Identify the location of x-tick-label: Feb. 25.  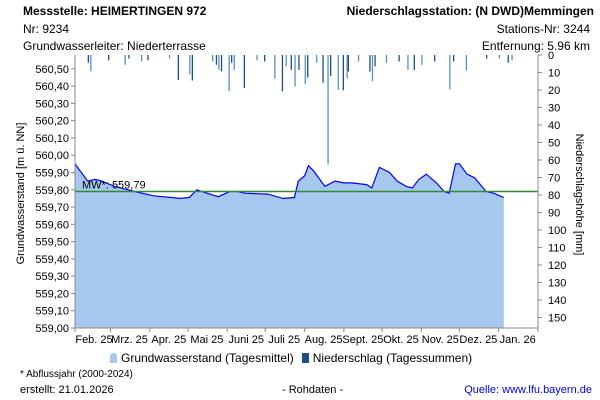
(93, 340).